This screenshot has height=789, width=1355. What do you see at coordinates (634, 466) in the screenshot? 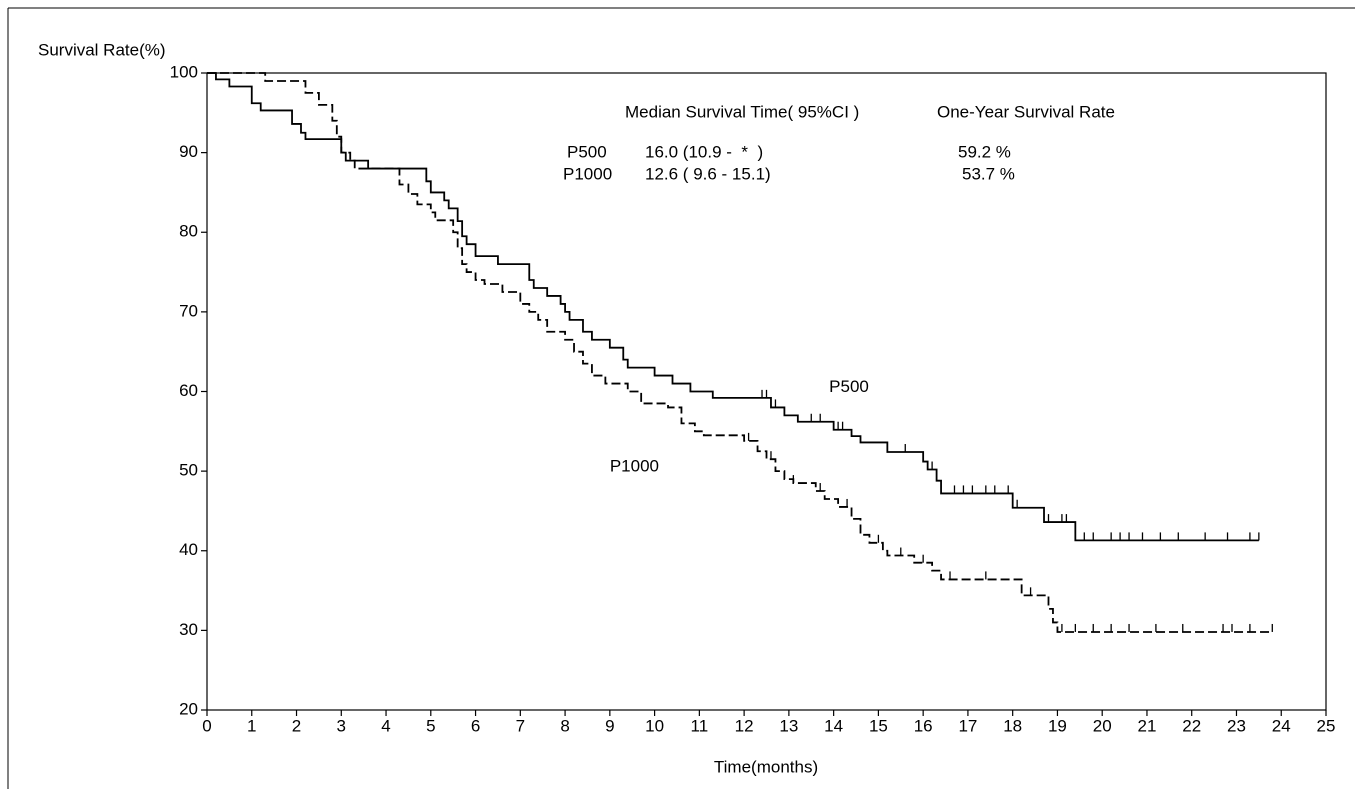
I see `curve-label: P1000` at bounding box center [634, 466].